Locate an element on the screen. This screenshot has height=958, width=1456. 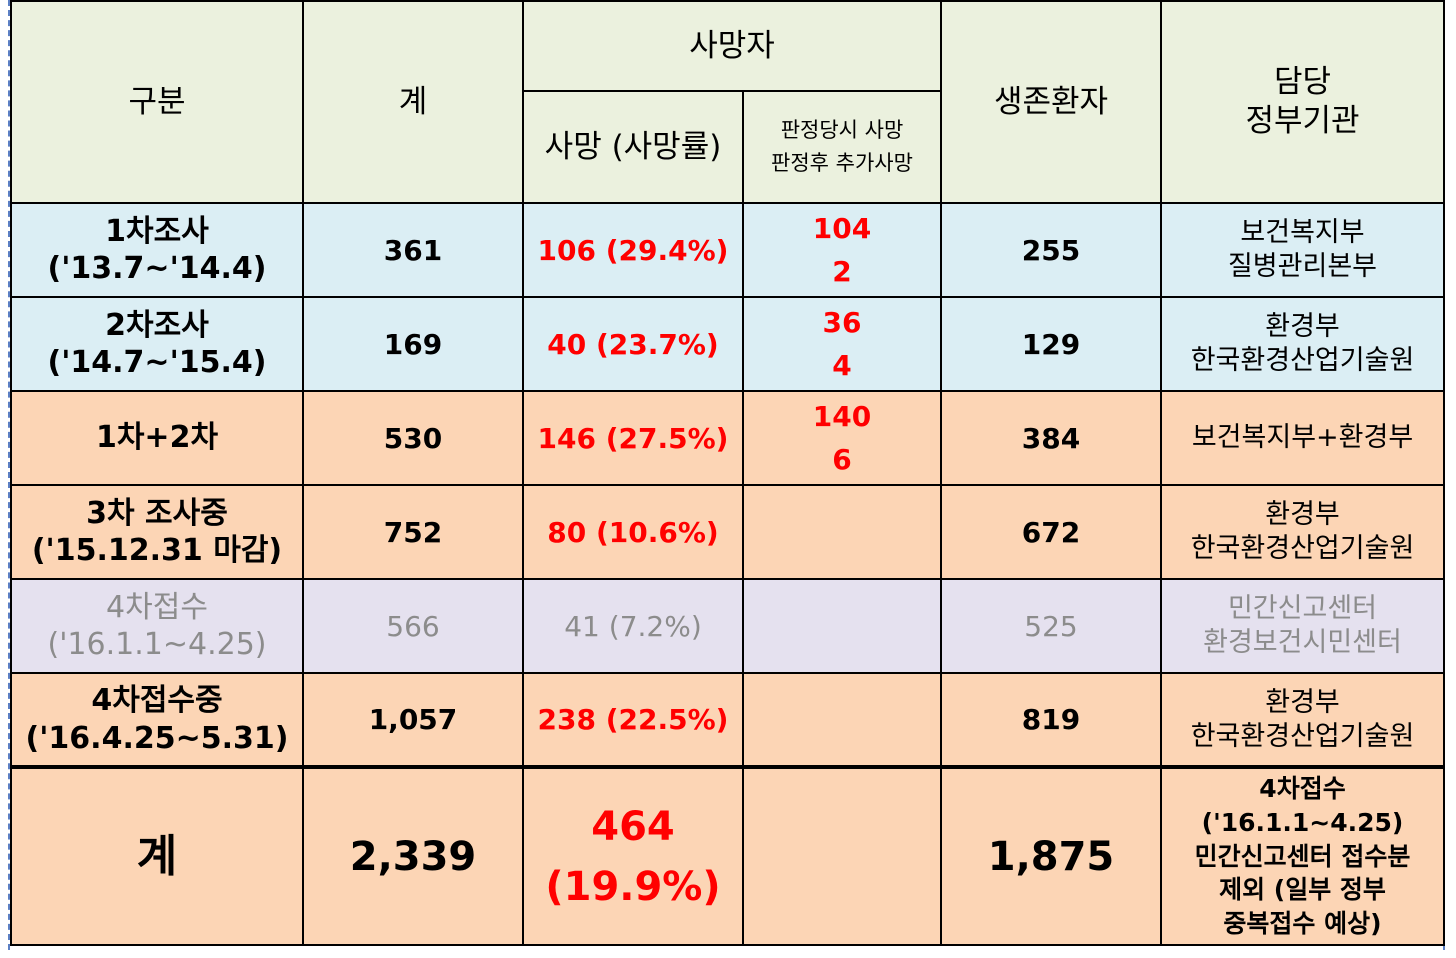
header-death-breakdown: 판정당시 사망 판정후 추가사망 is located at coordinates (842, 147).